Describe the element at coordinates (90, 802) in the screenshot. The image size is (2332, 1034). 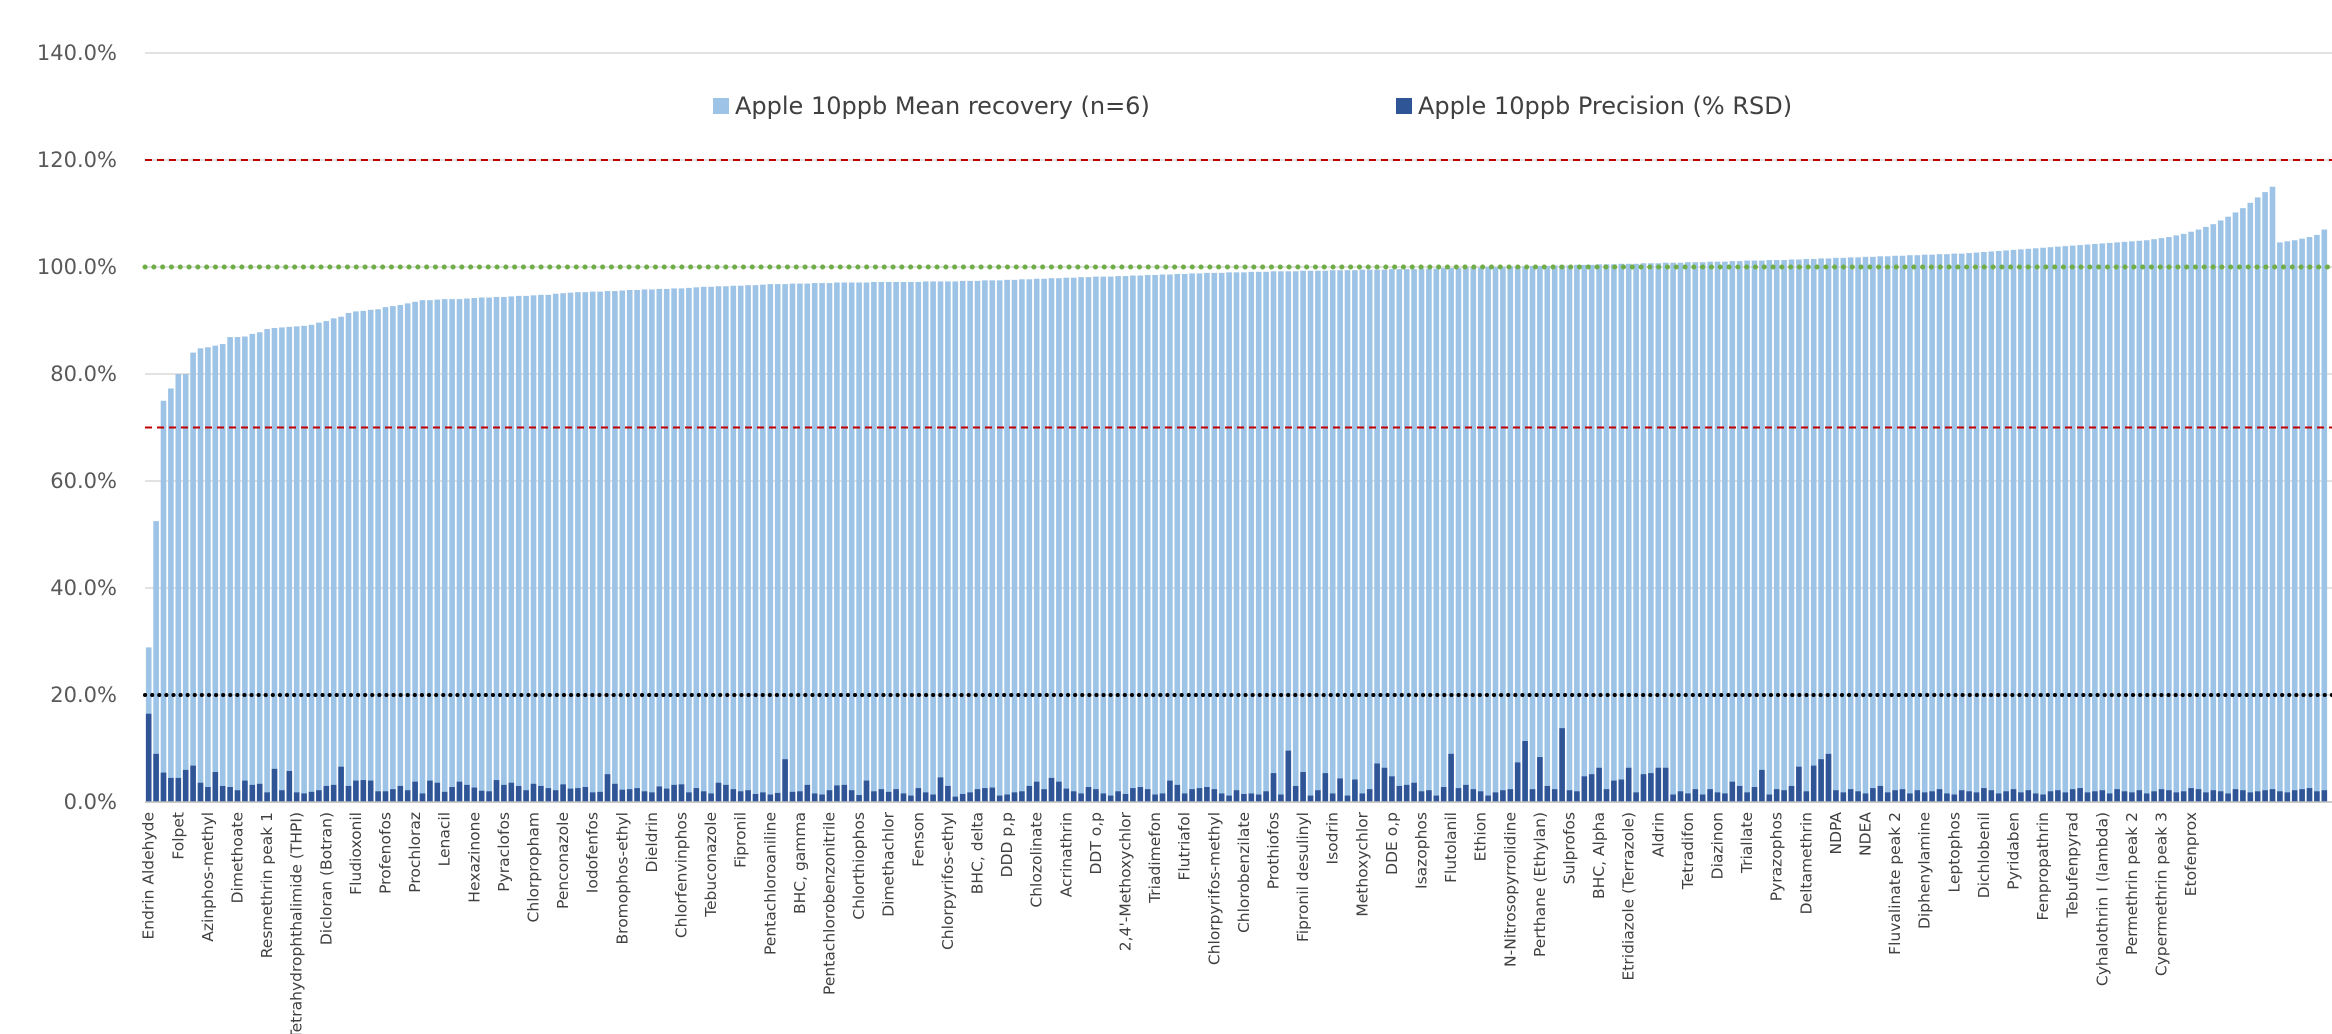
I see `y-tick-label: 0.0%` at that location.